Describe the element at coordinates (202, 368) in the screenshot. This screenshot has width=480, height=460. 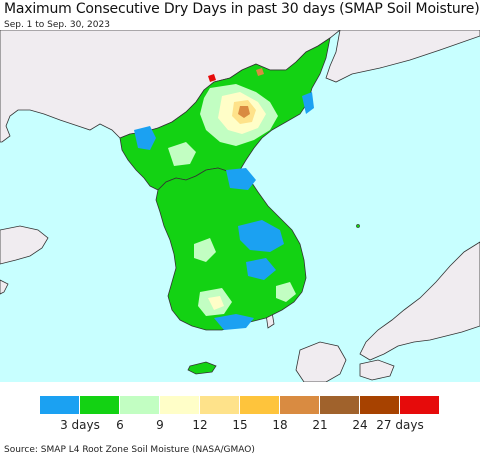
I see `jeju-island` at that location.